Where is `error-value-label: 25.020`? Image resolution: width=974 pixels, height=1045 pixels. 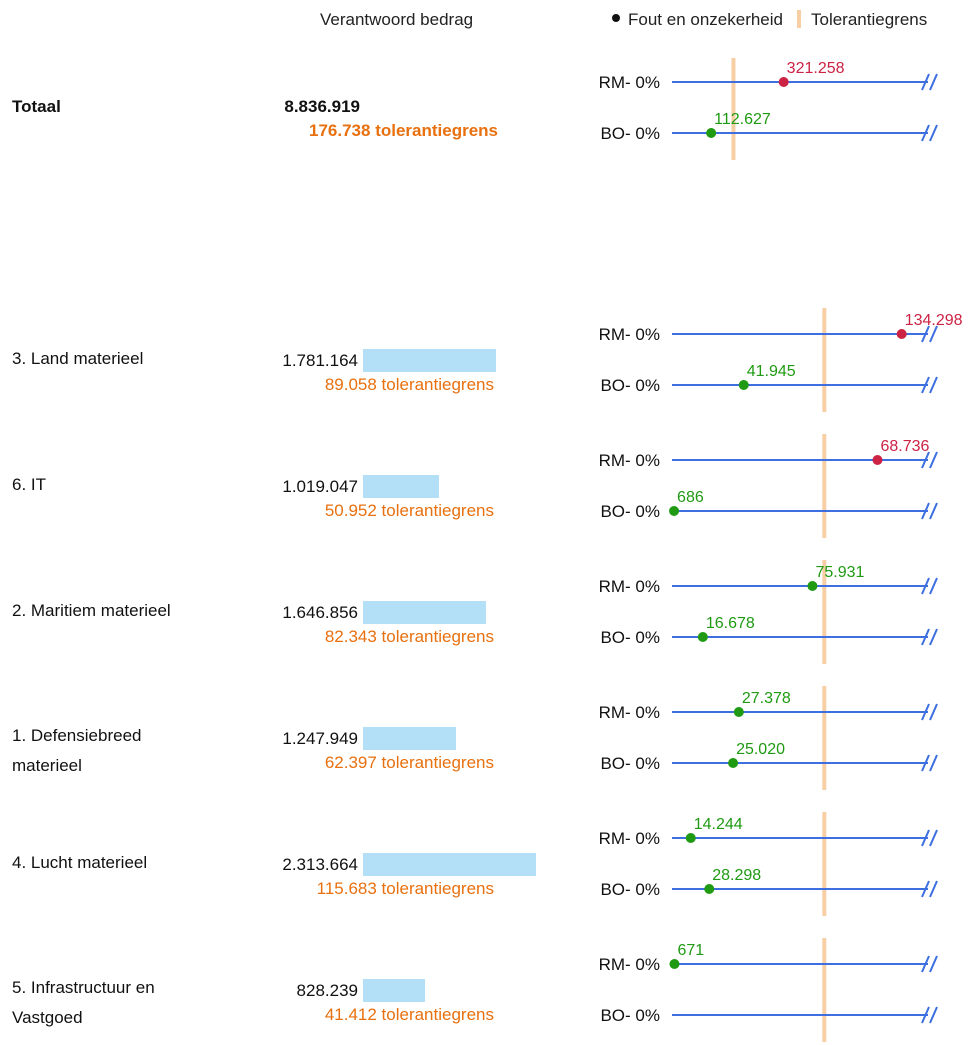
error-value-label: 25.020 is located at coordinates (760, 749).